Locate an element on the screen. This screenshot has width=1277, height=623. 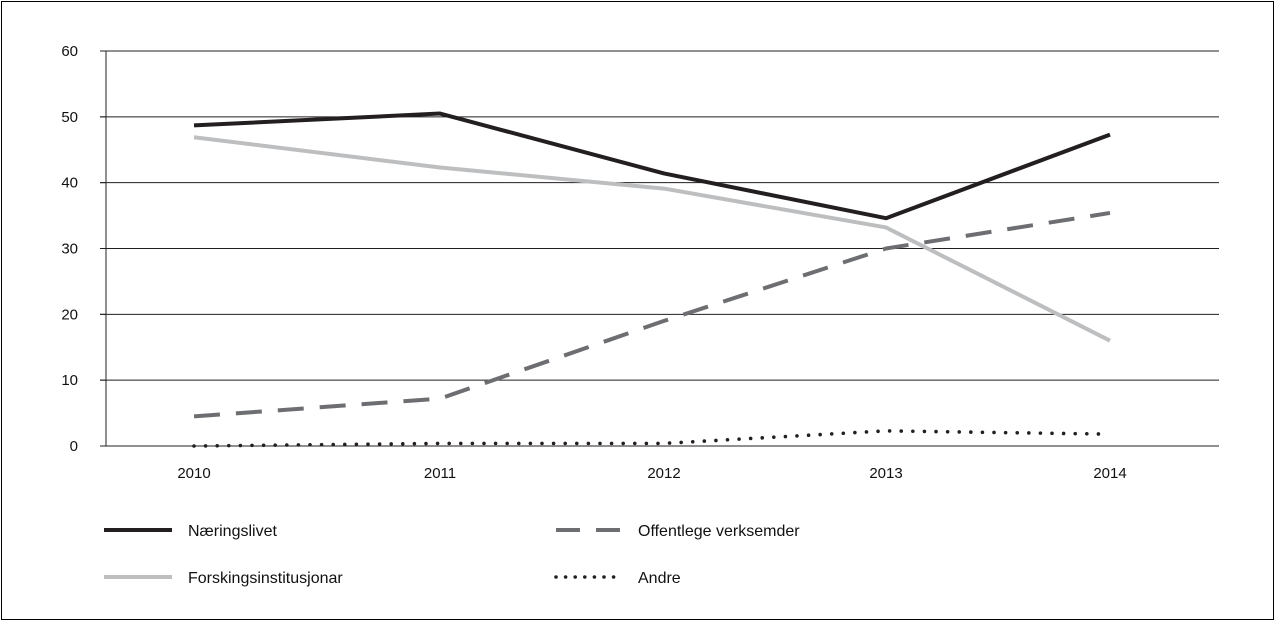
legend-label: Forskingsinstitusjonar is located at coordinates (265, 578).